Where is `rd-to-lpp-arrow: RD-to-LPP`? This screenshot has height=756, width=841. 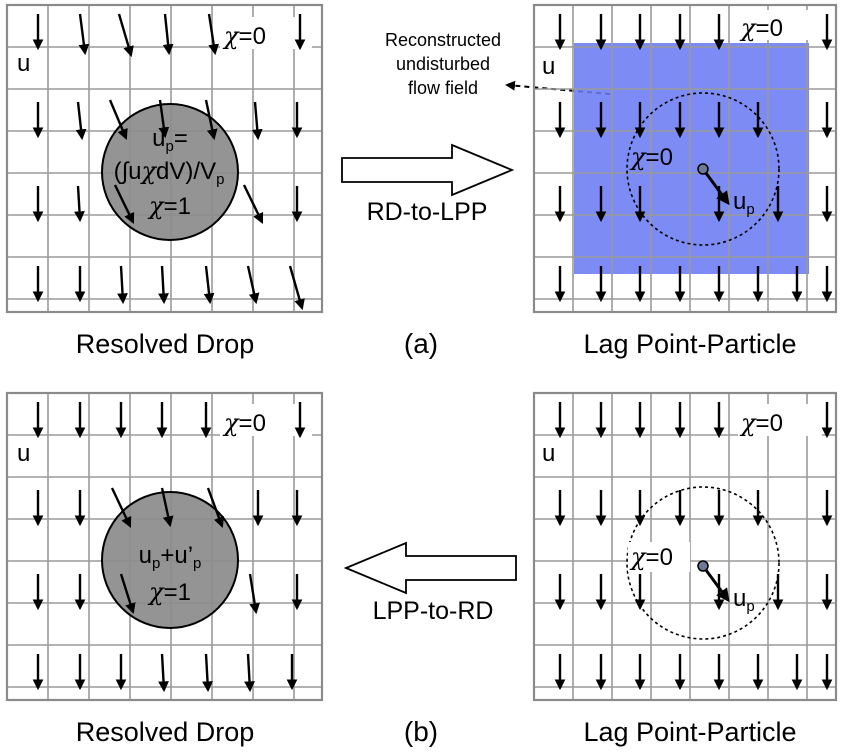 rd-to-lpp-arrow: RD-to-LPP is located at coordinates (428, 184).